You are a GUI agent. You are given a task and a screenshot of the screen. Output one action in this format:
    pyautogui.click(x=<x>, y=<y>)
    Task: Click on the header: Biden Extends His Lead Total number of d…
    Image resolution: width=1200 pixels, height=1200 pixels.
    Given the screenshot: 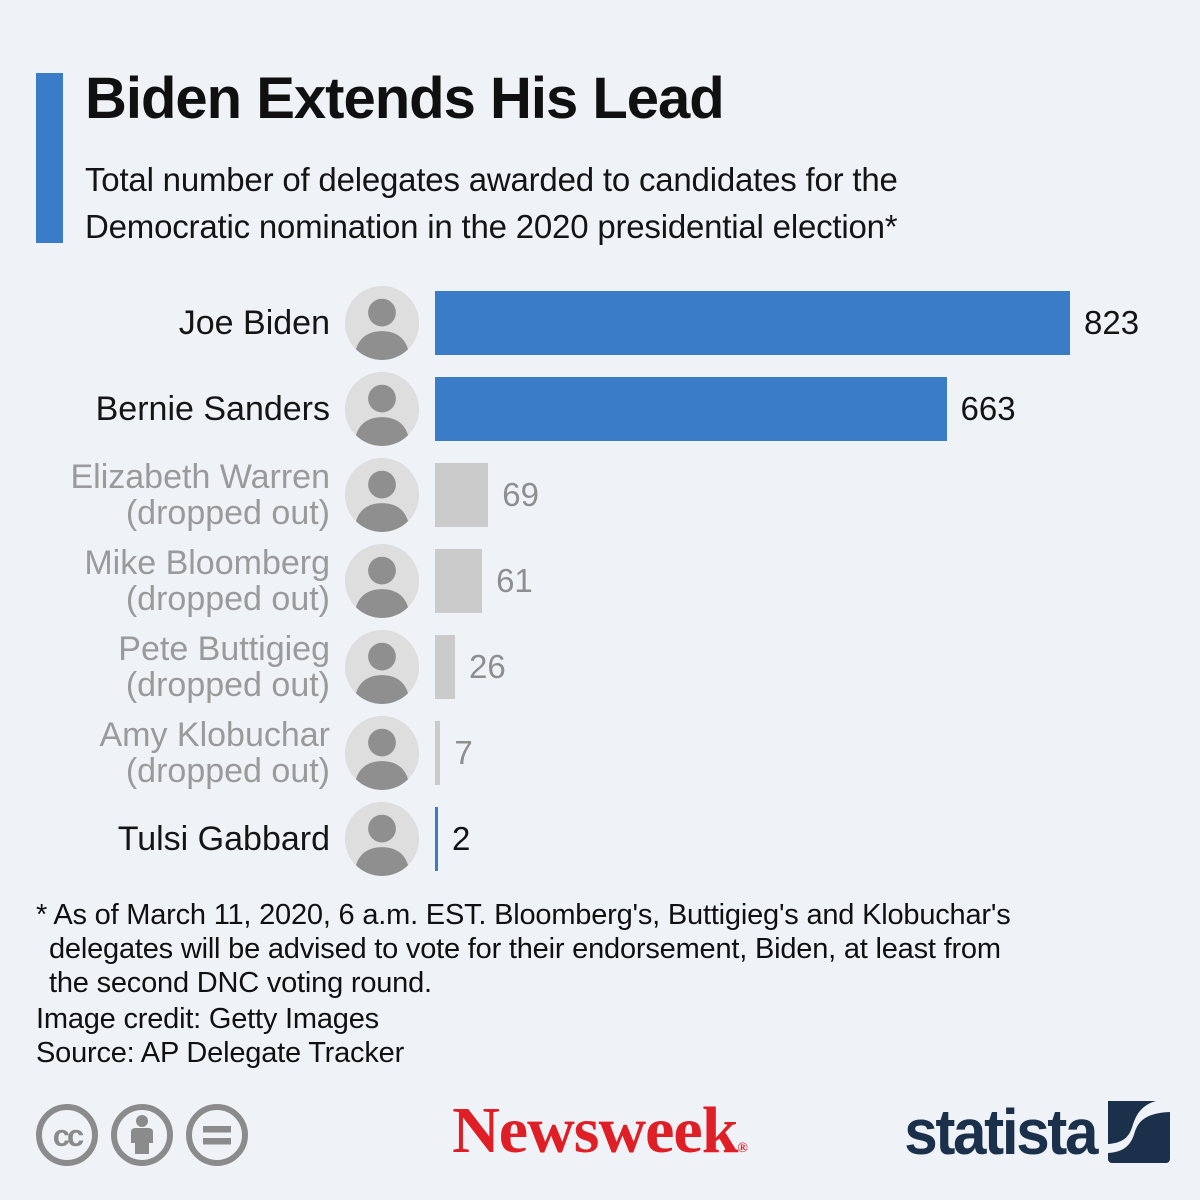 What is the action you would take?
    pyautogui.click(x=510, y=160)
    